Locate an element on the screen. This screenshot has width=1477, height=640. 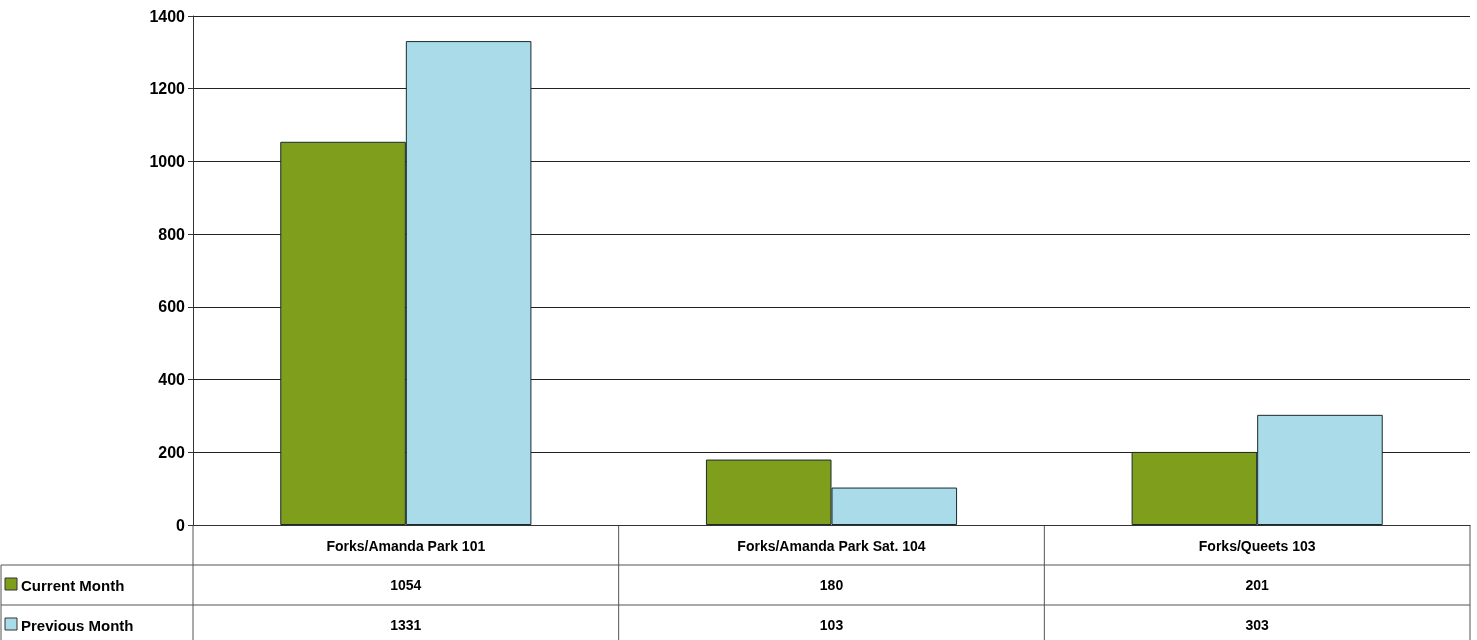
x-tick-label: Forks/Queets 103 is located at coordinates (1257, 546).